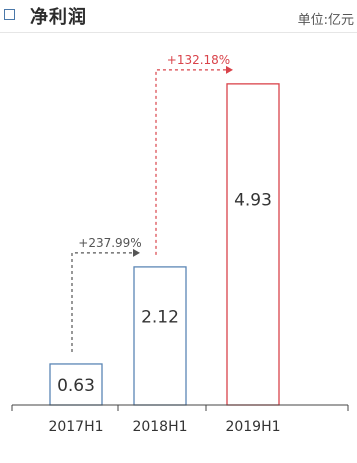 Image resolution: width=357 pixels, height=463 pixels. I want to click on x-tick-label-2017H1: 2017H1, so click(75, 427).